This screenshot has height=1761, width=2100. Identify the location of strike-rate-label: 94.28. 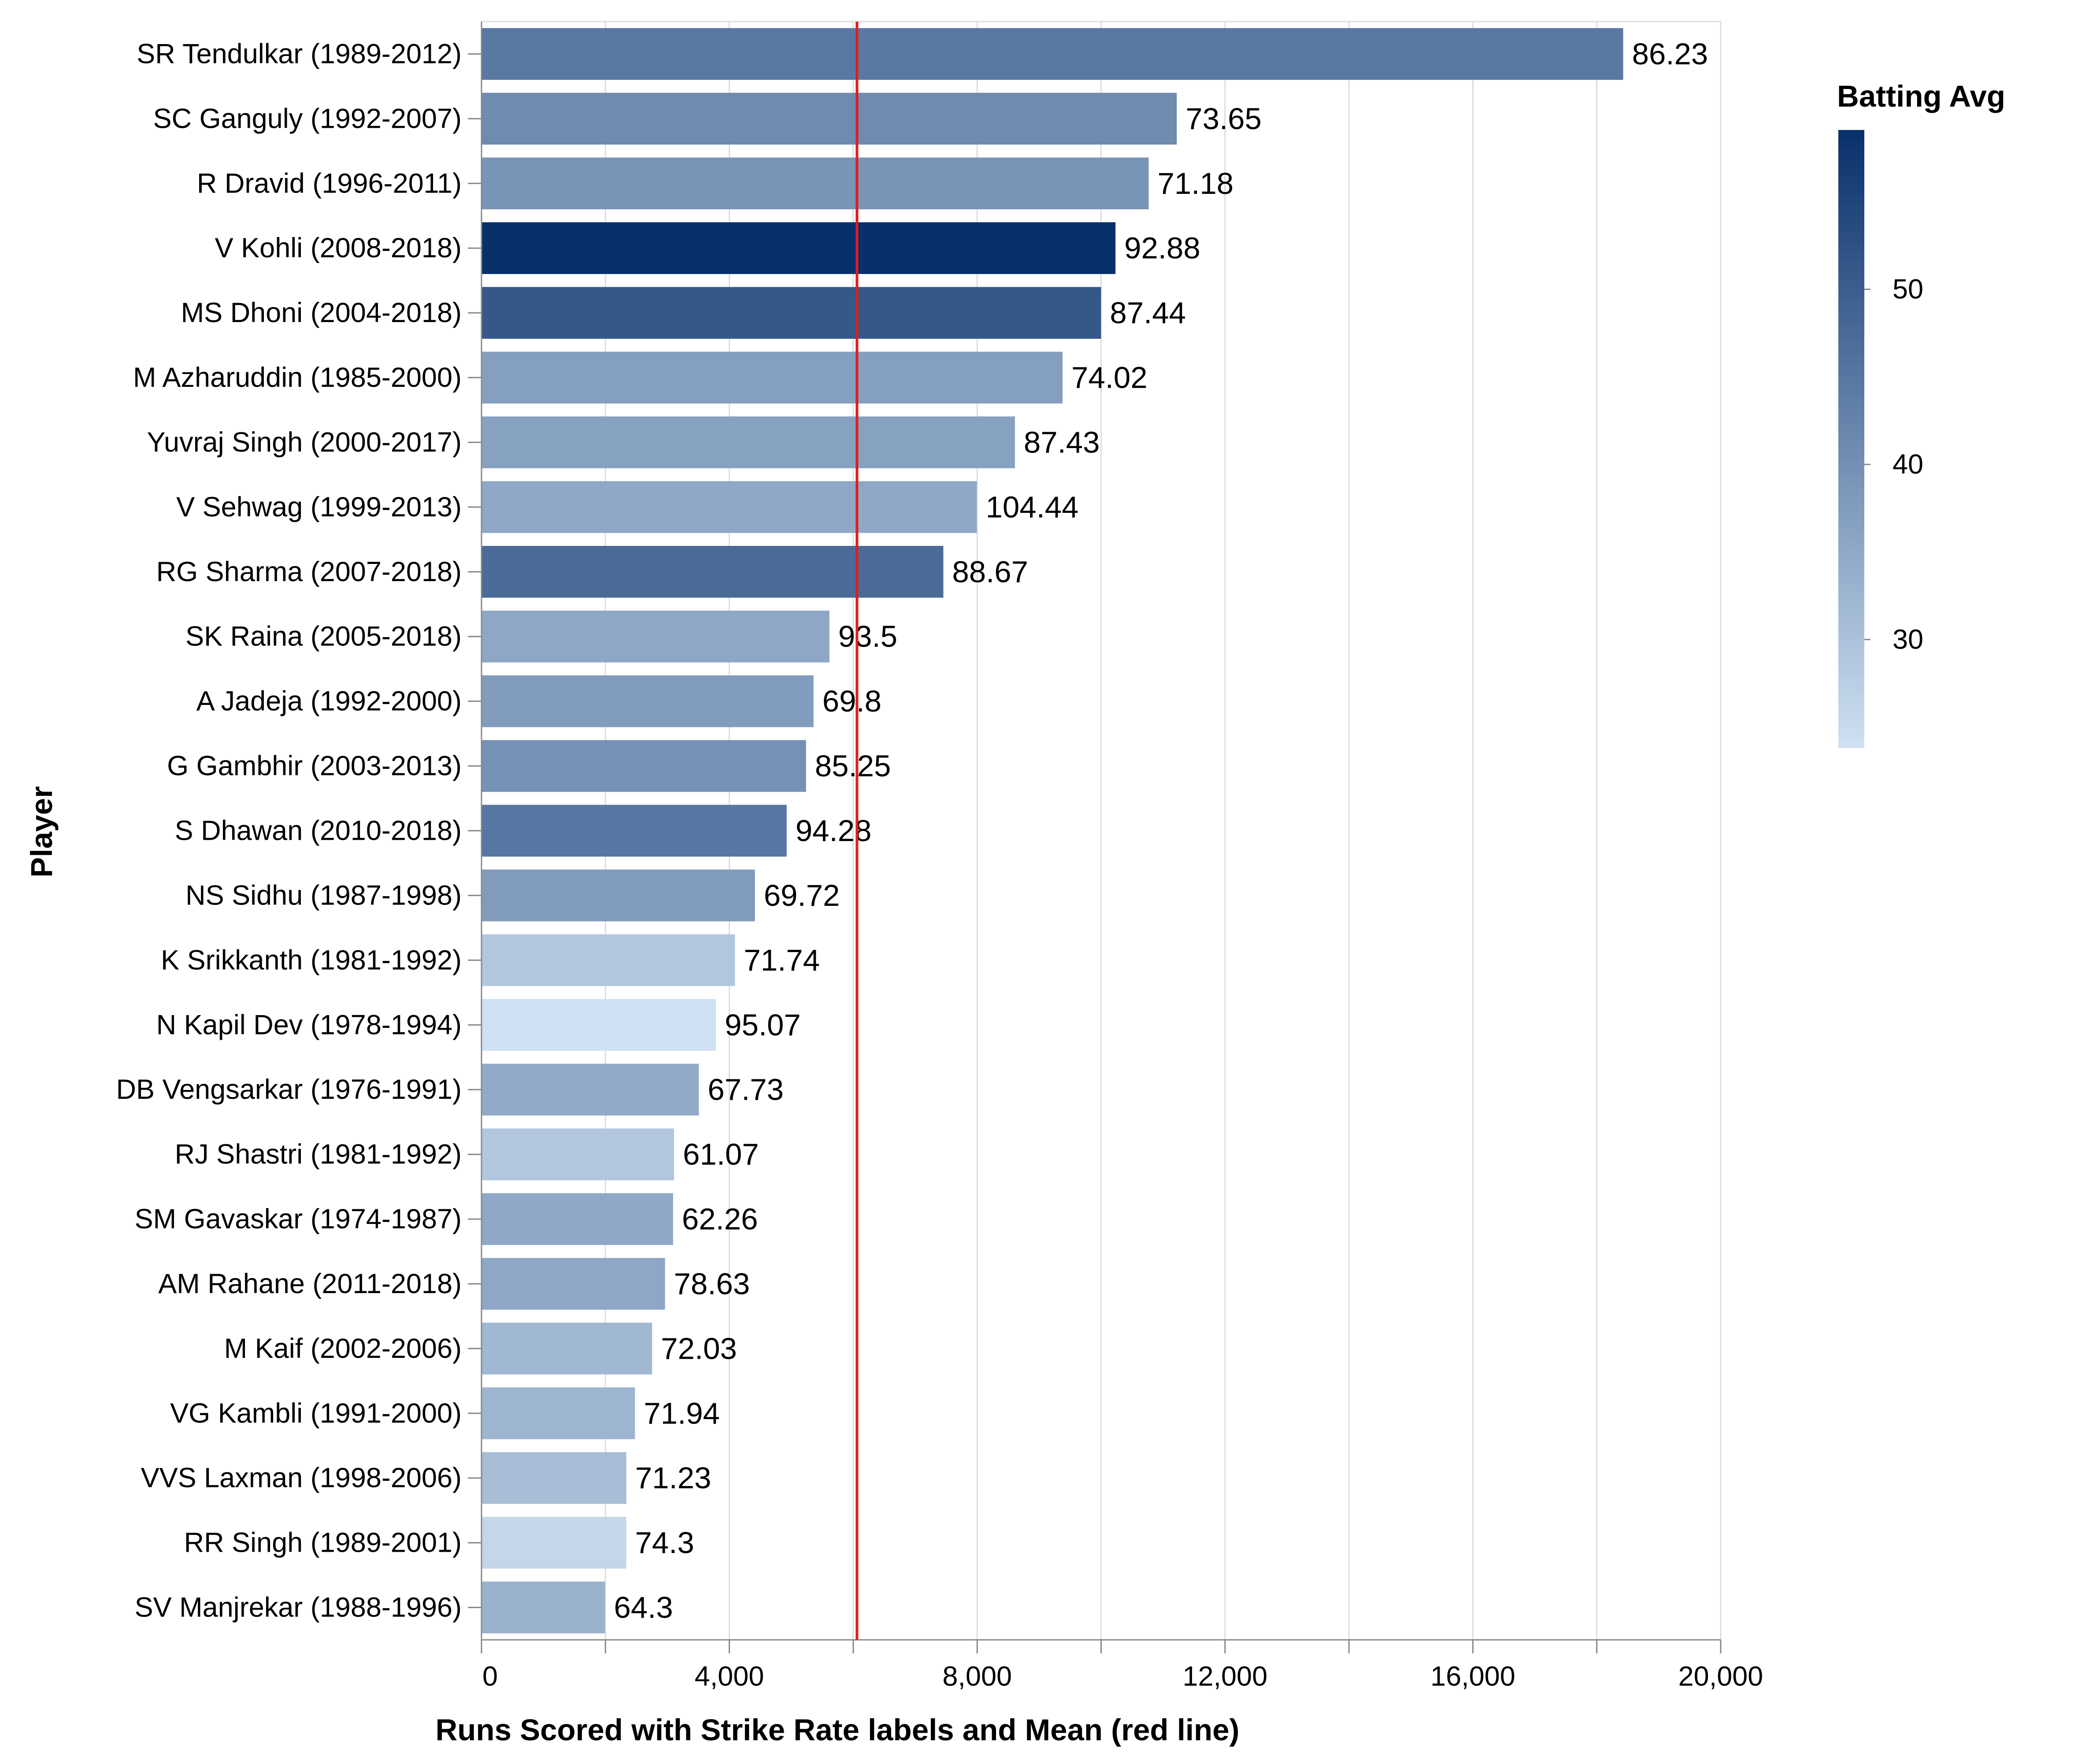
(834, 831).